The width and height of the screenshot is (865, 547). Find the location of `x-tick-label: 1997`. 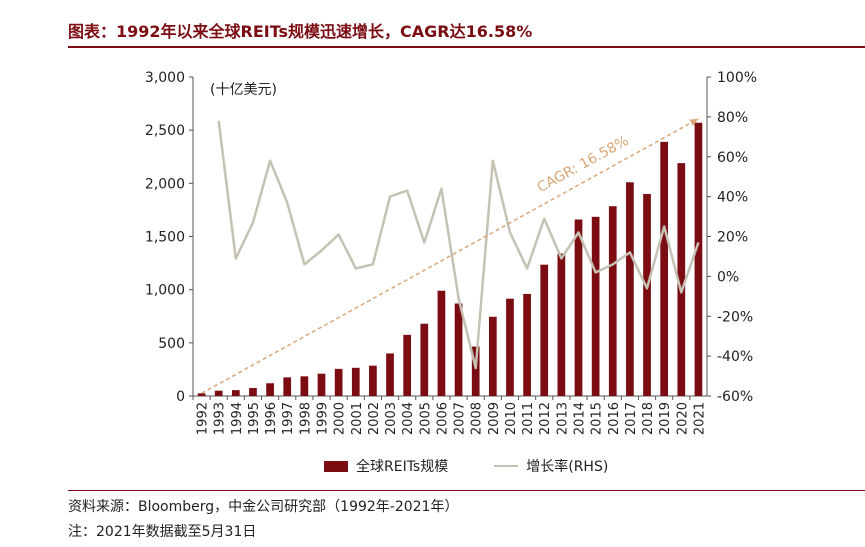

x-tick-label: 1997 is located at coordinates (288, 418).